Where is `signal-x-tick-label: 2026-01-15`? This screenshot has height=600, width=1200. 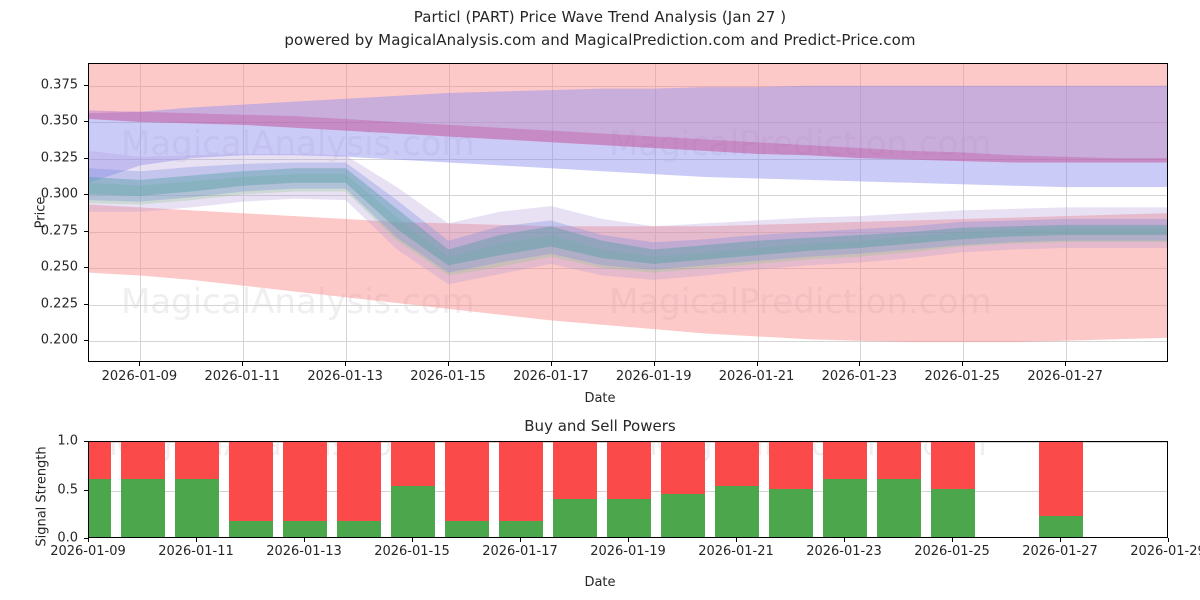
signal-x-tick-label: 2026-01-15 is located at coordinates (412, 551).